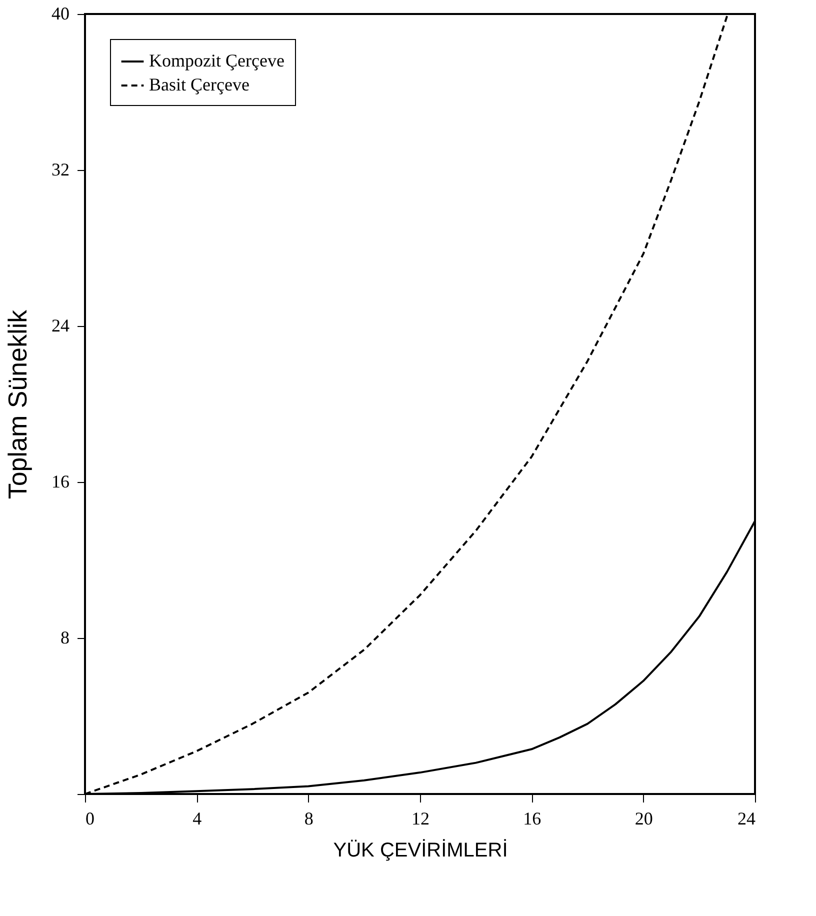 The width and height of the screenshot is (816, 916). I want to click on y-tick-label: 8, so click(65, 638).